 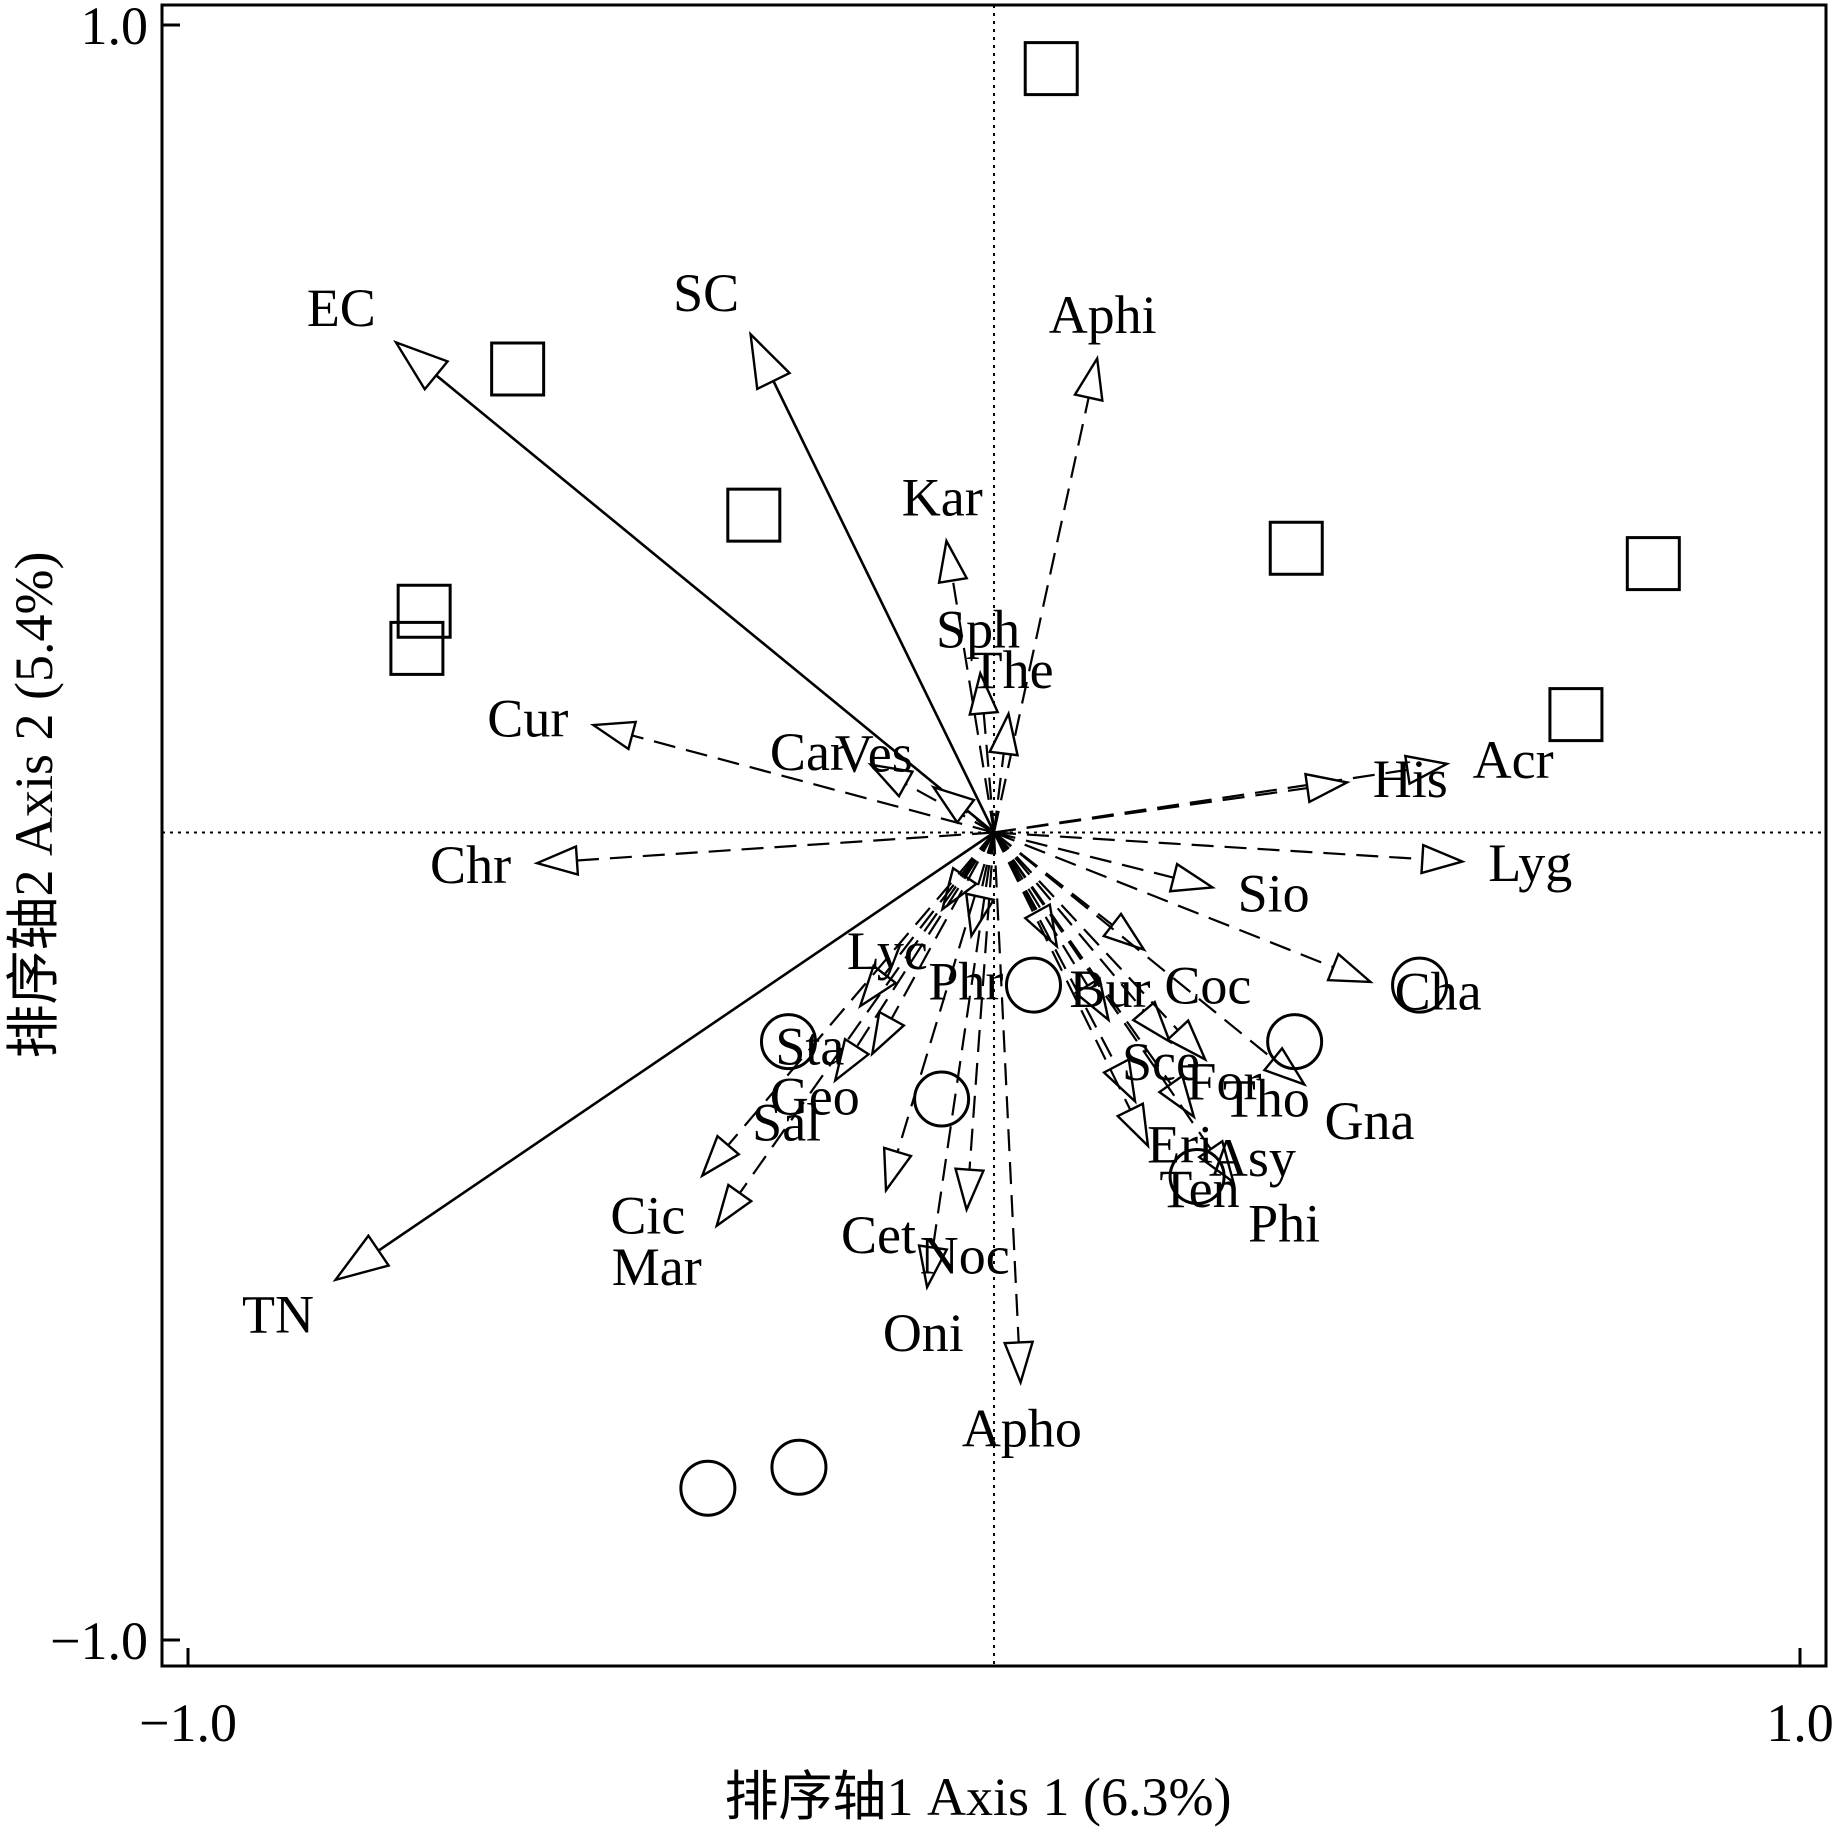 What do you see at coordinates (341, 308) in the screenshot?
I see `env-label-ec: EC` at bounding box center [341, 308].